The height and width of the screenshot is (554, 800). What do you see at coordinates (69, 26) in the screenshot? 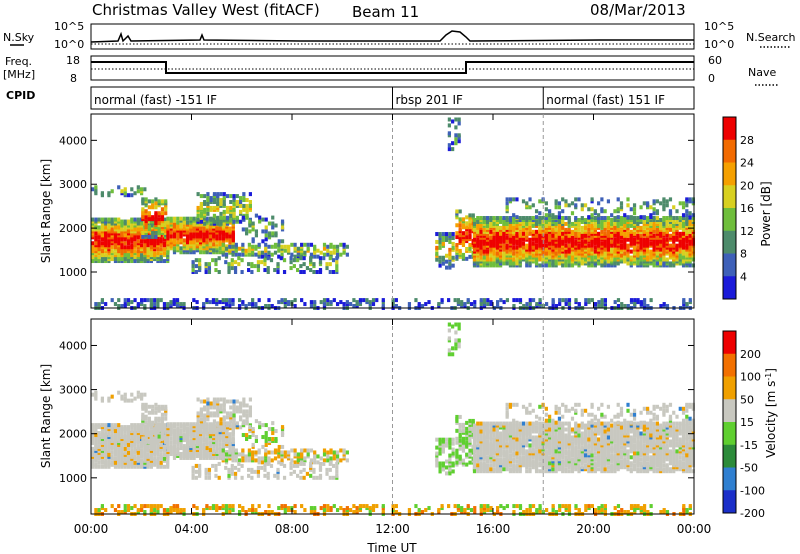
I see `nsky-tick-top: 10^5` at bounding box center [69, 26].